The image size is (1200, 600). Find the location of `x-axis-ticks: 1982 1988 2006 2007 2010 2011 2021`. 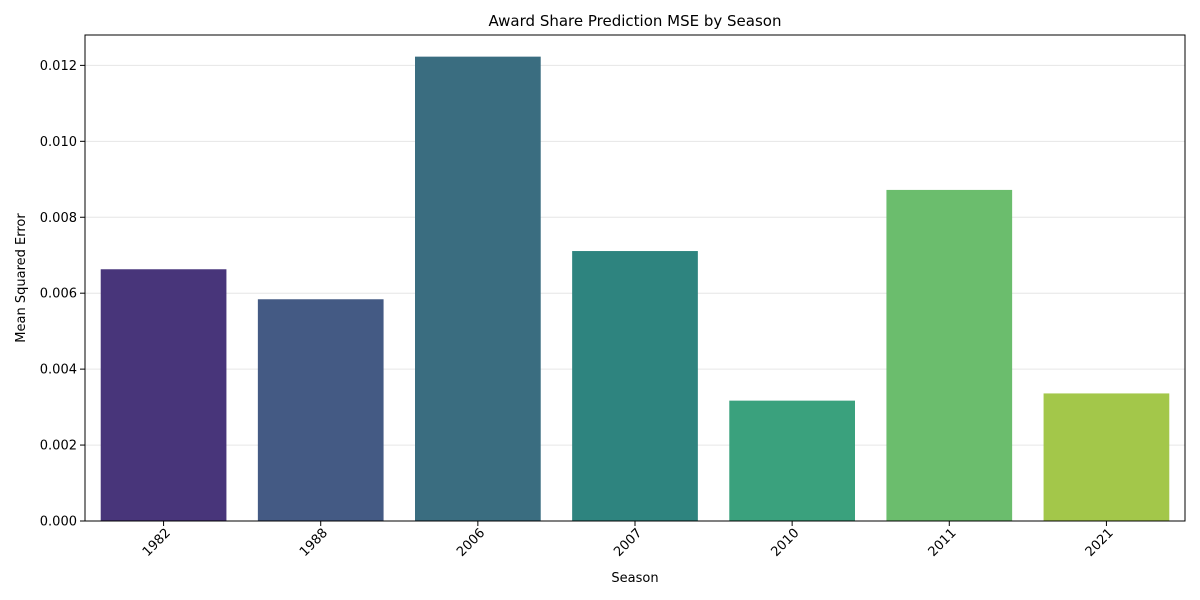

x-axis-ticks: 1982 1988 2006 2007 2010 2011 2021 is located at coordinates (628, 540).